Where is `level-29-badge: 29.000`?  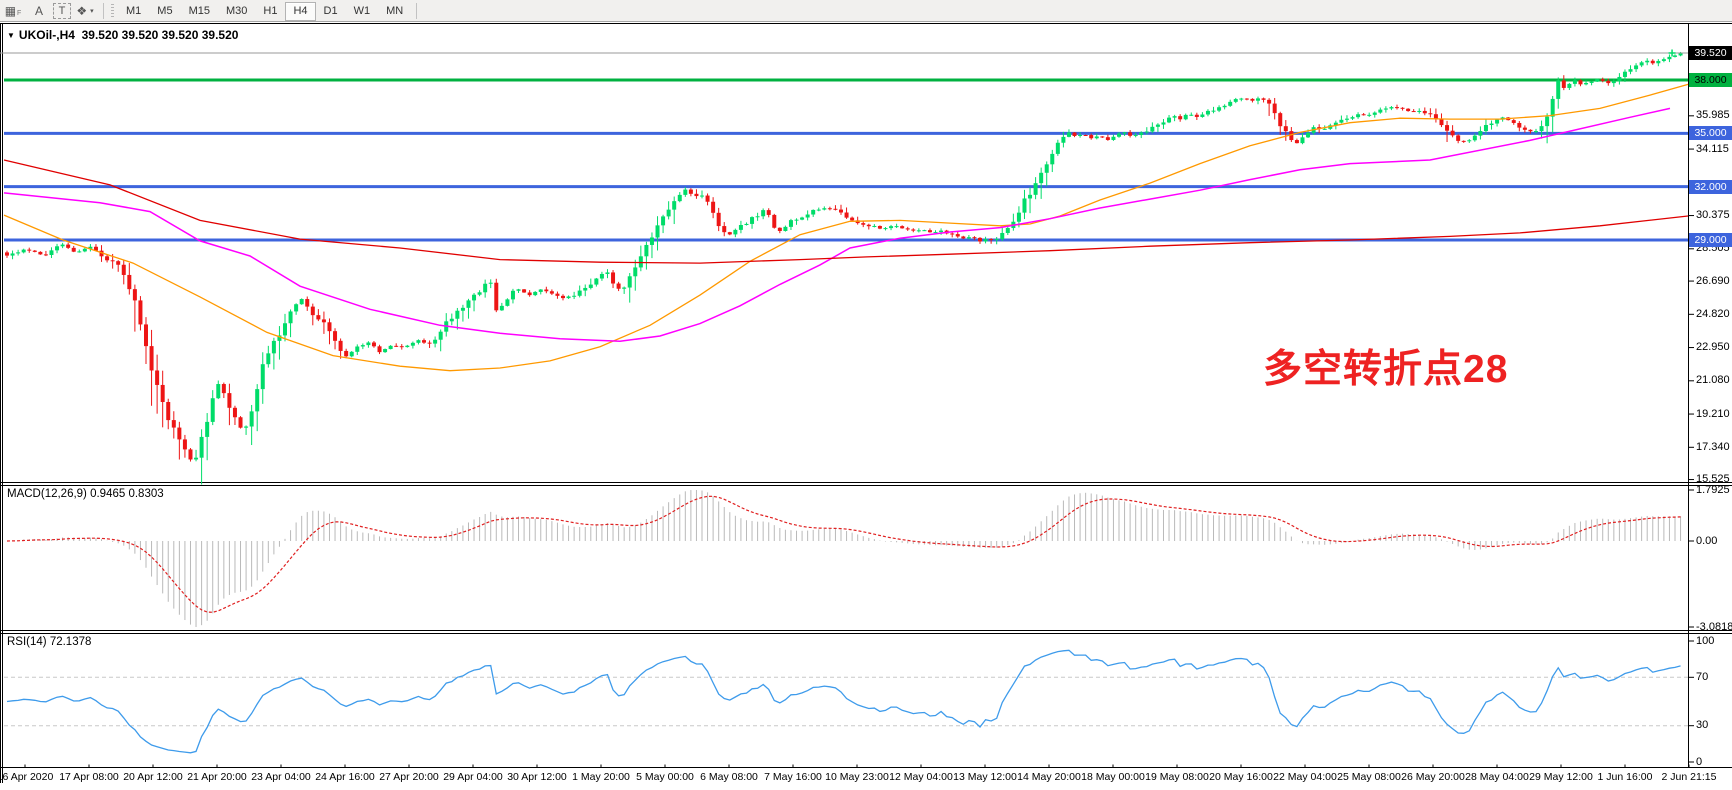
level-29-badge: 29.000 is located at coordinates (1710, 240).